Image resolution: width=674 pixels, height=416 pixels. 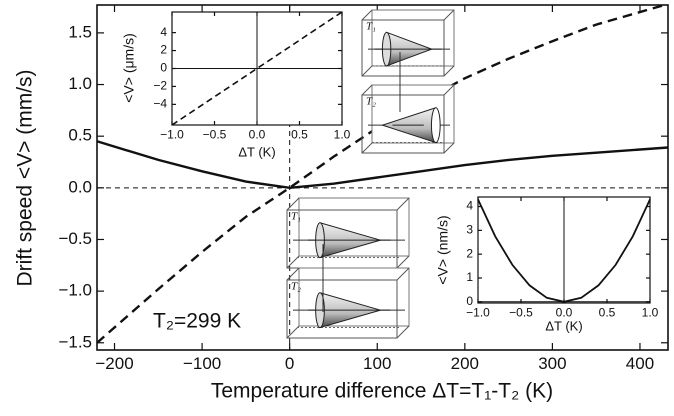 What do you see at coordinates (80, 135) in the screenshot?
I see `y-tick-label: 0.5` at bounding box center [80, 135].